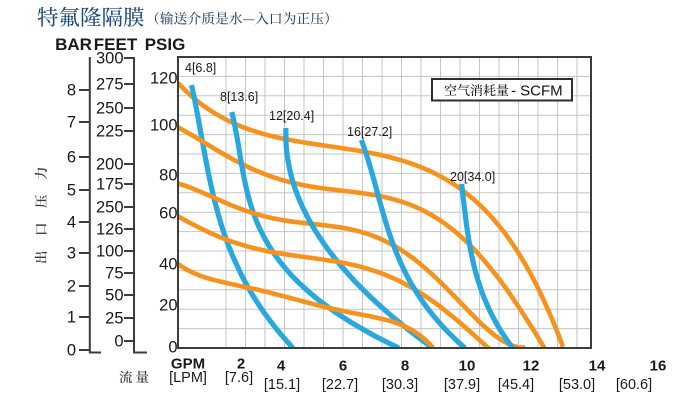  Describe the element at coordinates (597, 366) in the screenshot. I see `svg-text: 14` at that location.